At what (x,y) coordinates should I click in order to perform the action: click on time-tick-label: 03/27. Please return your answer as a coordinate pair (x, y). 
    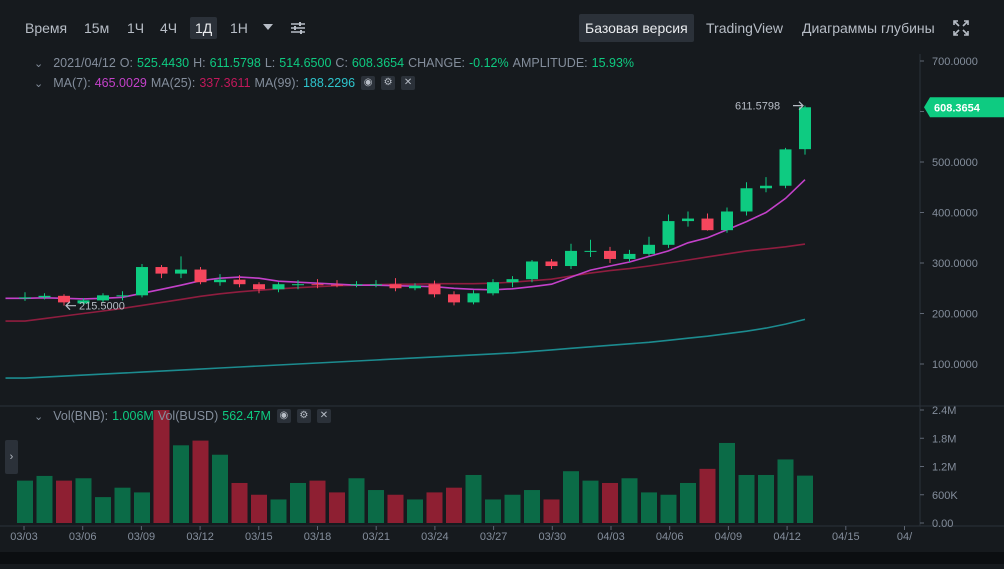
    Looking at the image, I should click on (494, 537).